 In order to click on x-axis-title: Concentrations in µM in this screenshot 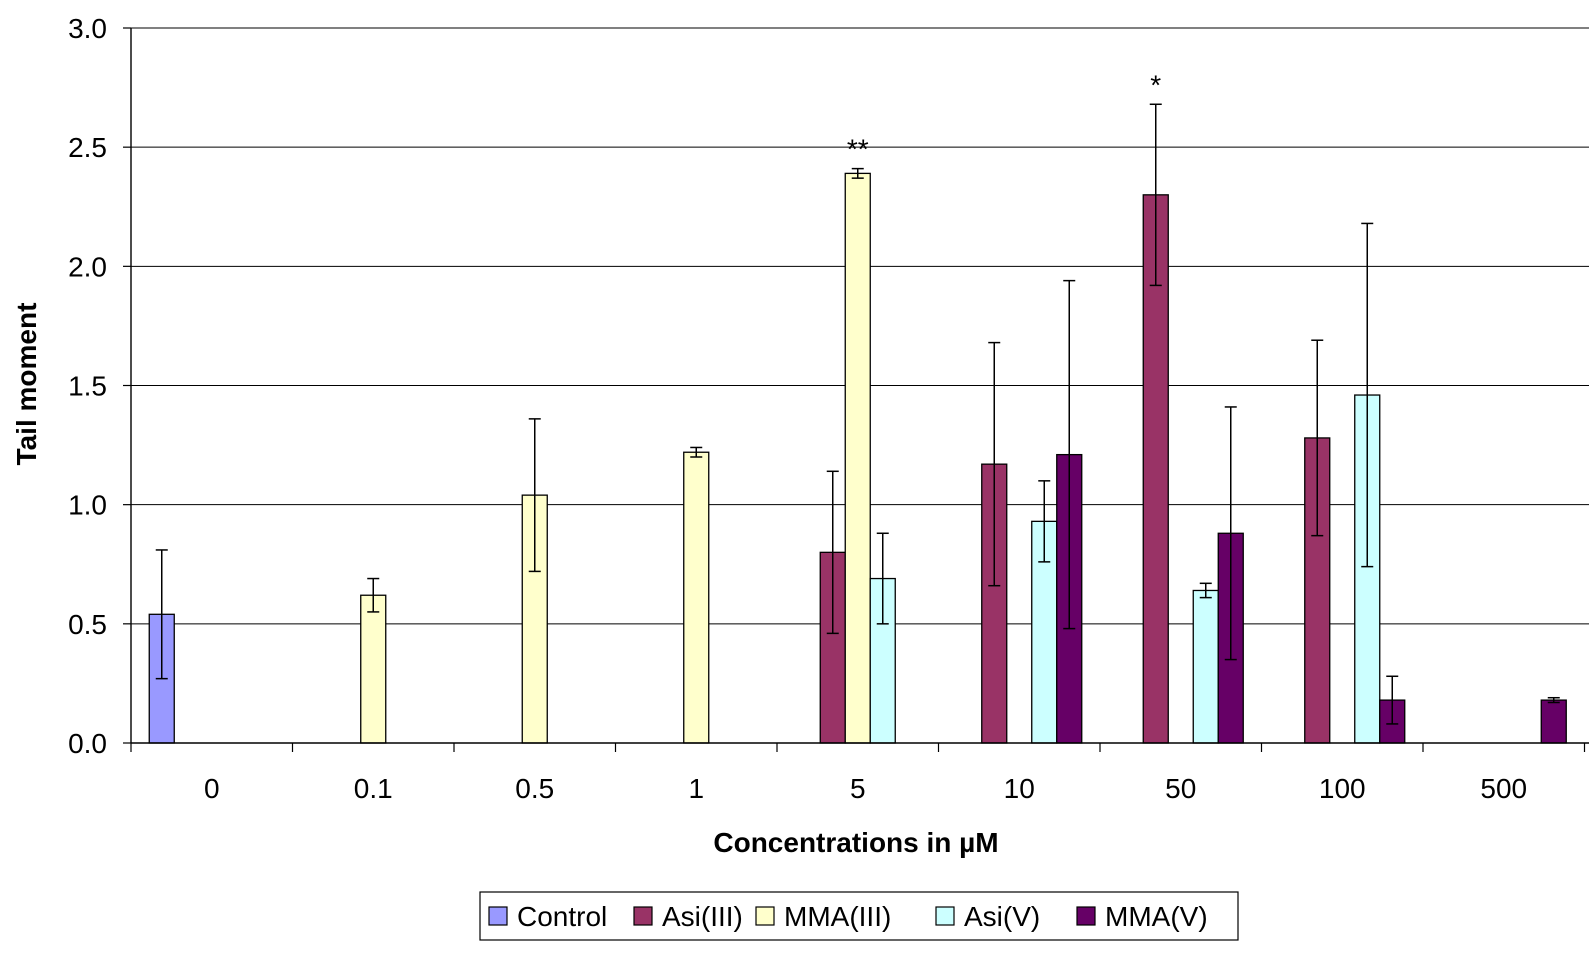, I will do `click(855, 842)`.